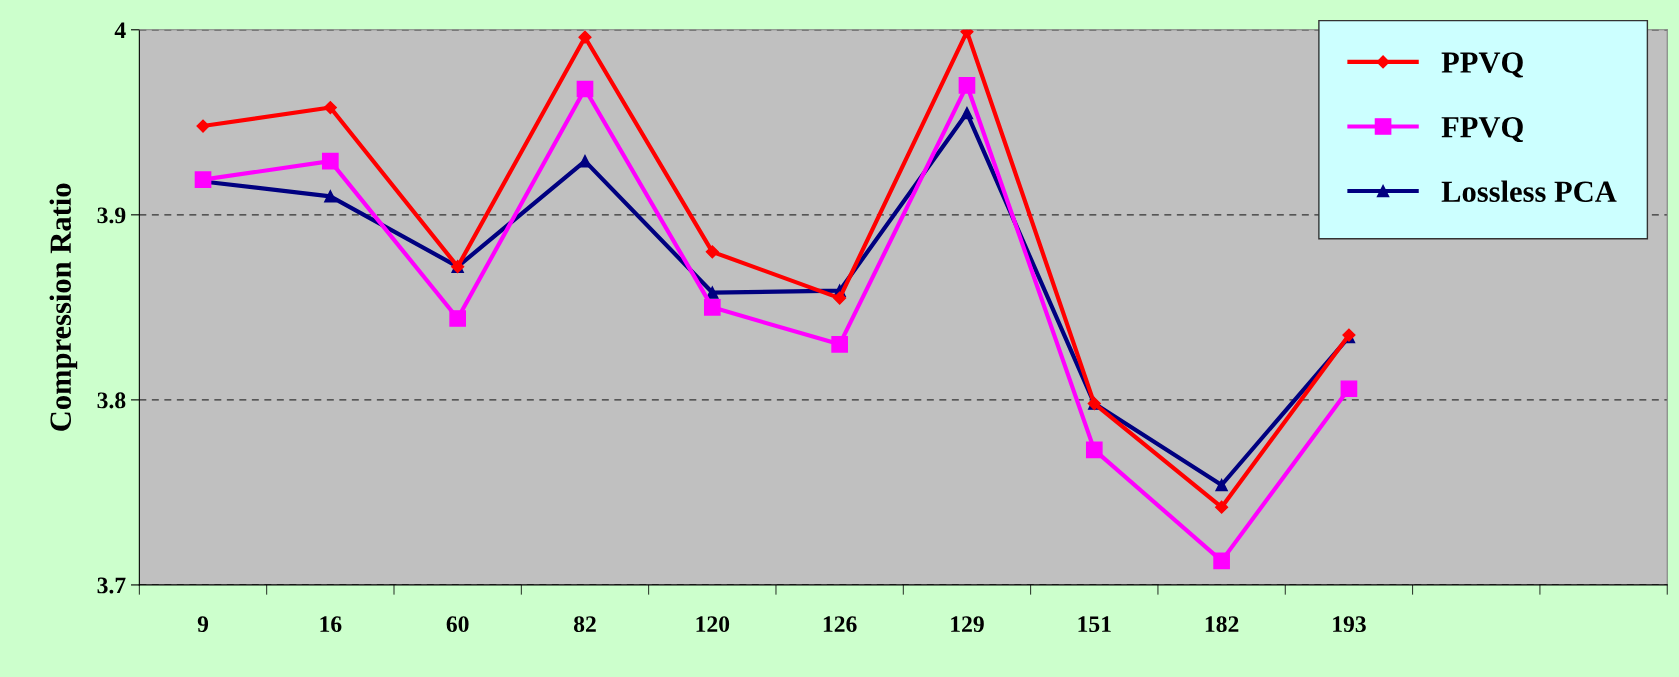  What do you see at coordinates (457, 624) in the screenshot?
I see `x-tick-label: 60` at bounding box center [457, 624].